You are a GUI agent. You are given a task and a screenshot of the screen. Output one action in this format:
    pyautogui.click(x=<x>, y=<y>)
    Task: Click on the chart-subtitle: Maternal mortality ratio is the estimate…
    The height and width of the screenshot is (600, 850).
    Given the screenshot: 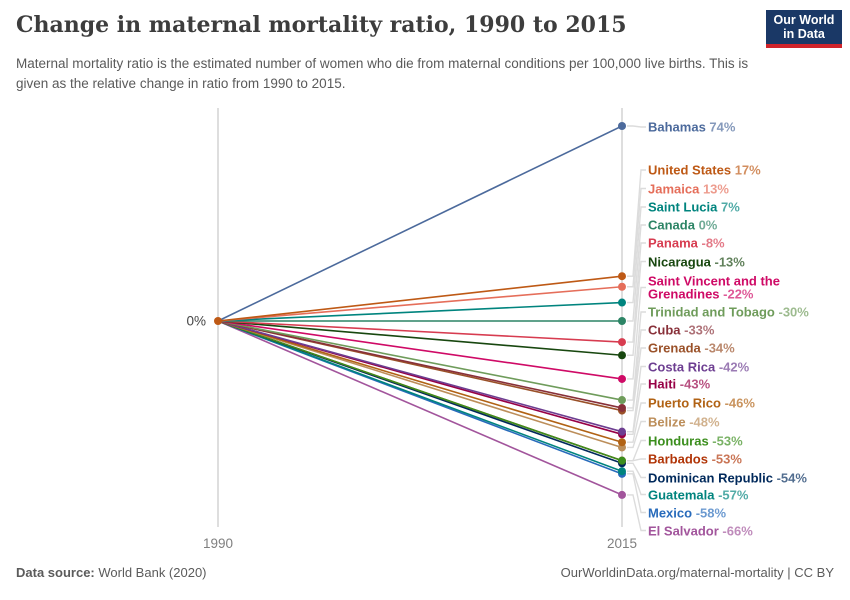 What is the action you would take?
    pyautogui.click(x=382, y=73)
    